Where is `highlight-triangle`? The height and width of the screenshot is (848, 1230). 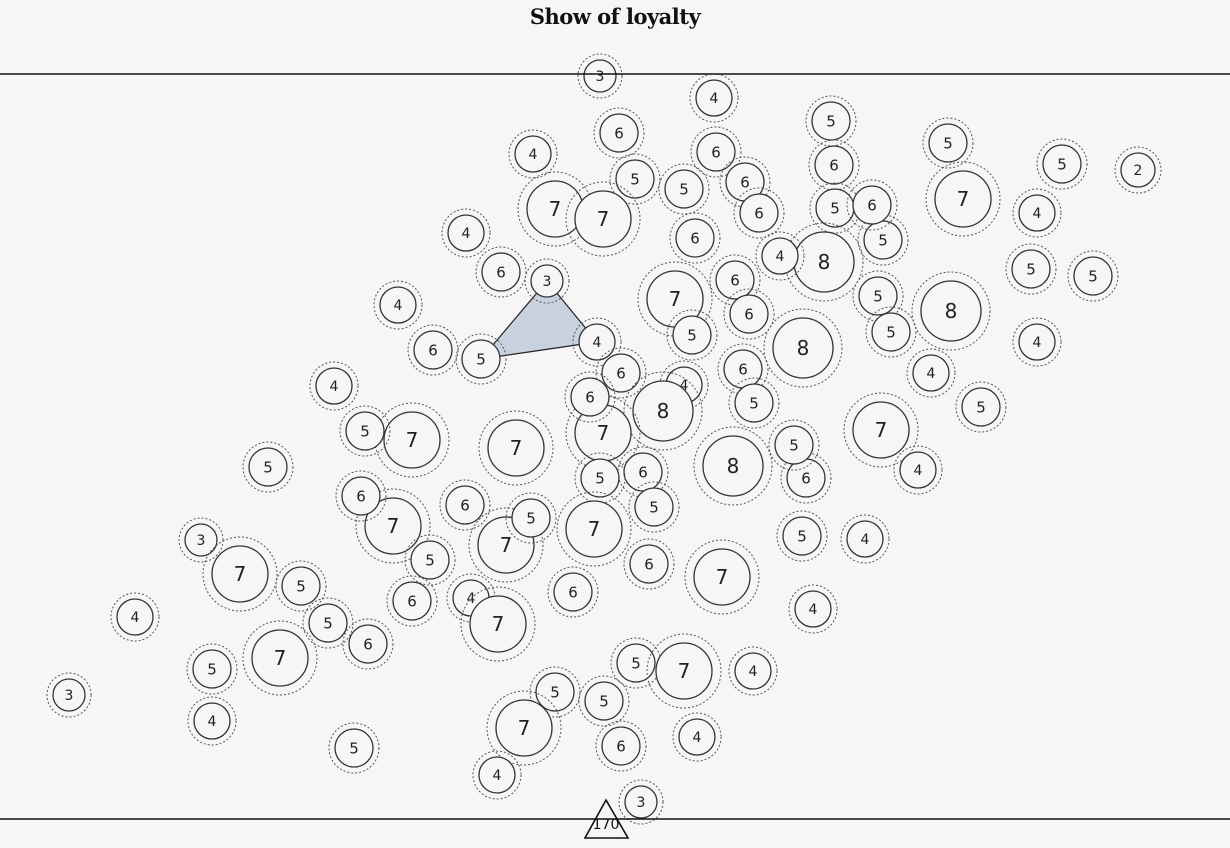 highlight-triangle is located at coordinates (539, 320).